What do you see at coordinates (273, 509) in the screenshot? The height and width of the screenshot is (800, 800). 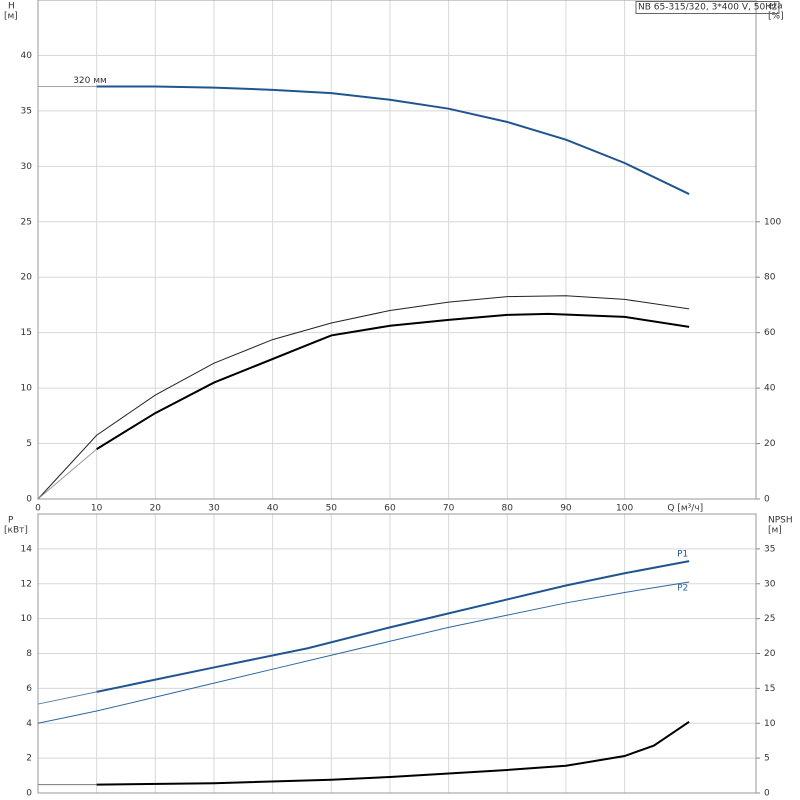 I see `x-tick-label: 40` at bounding box center [273, 509].